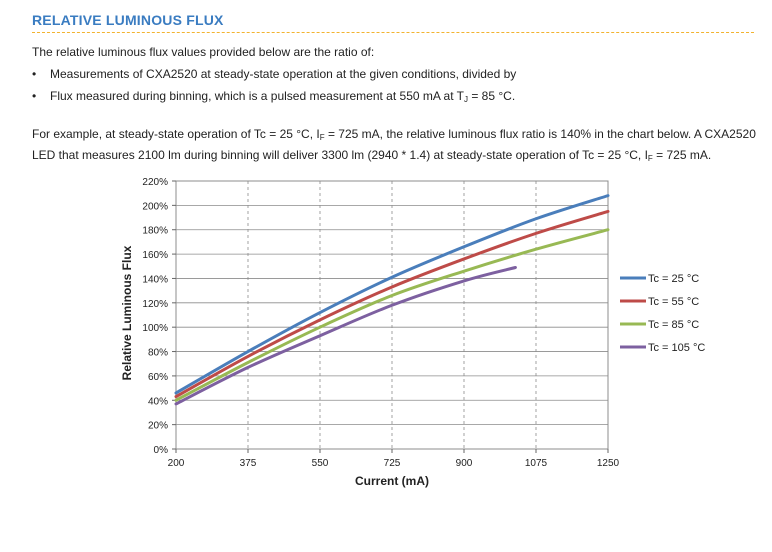  What do you see at coordinates (155, 231) in the screenshot?
I see `y-tick-label: 180%` at bounding box center [155, 231].